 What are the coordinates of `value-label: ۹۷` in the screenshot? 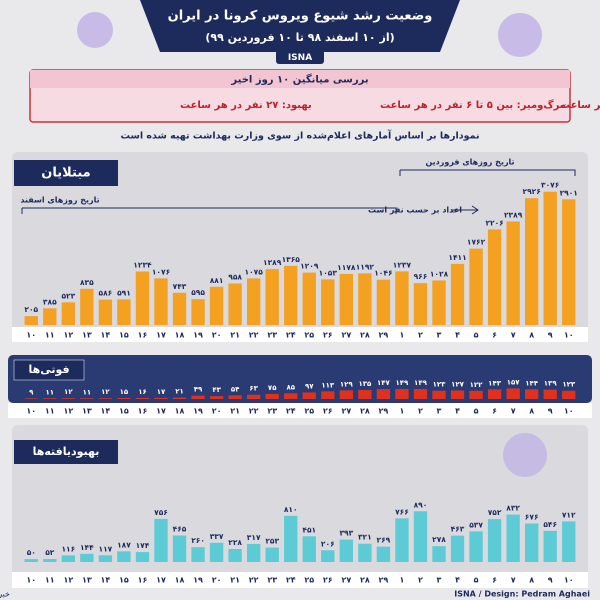 It's located at (309, 386).